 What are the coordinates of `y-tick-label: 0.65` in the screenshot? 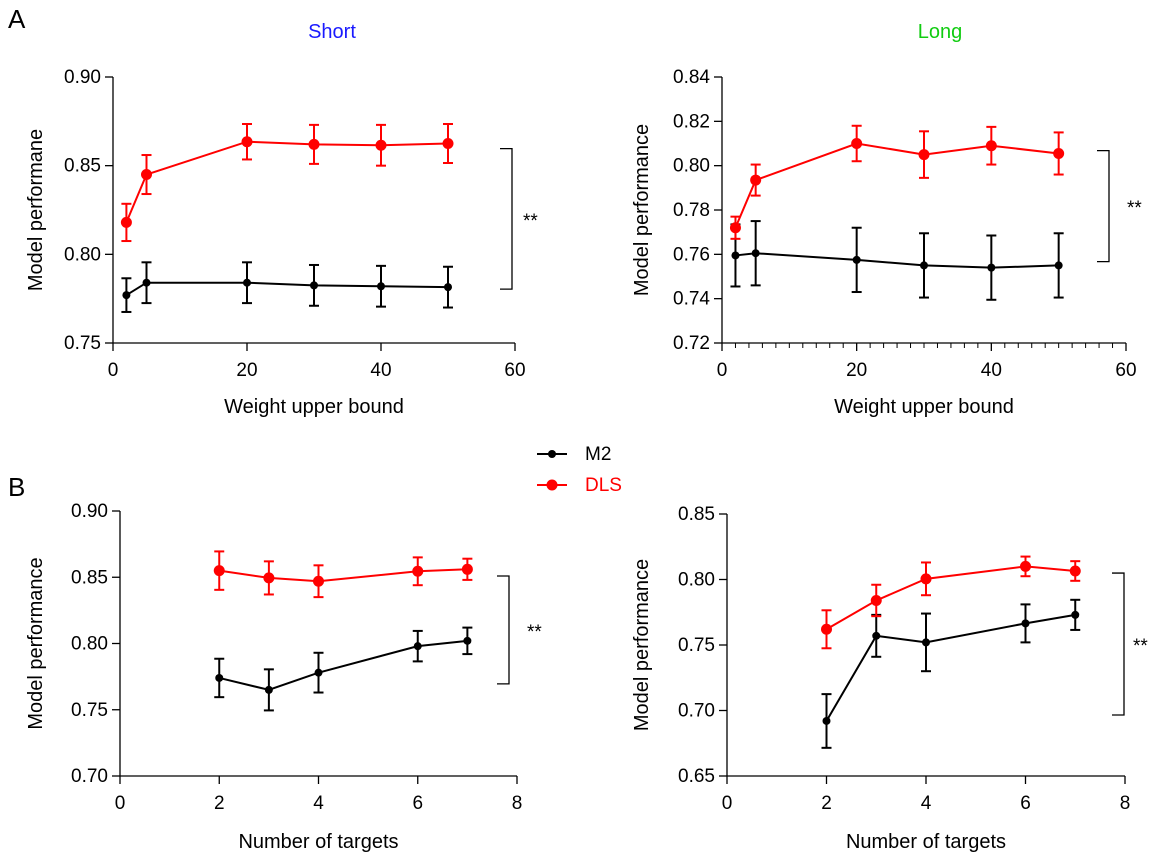 It's located at (696, 776).